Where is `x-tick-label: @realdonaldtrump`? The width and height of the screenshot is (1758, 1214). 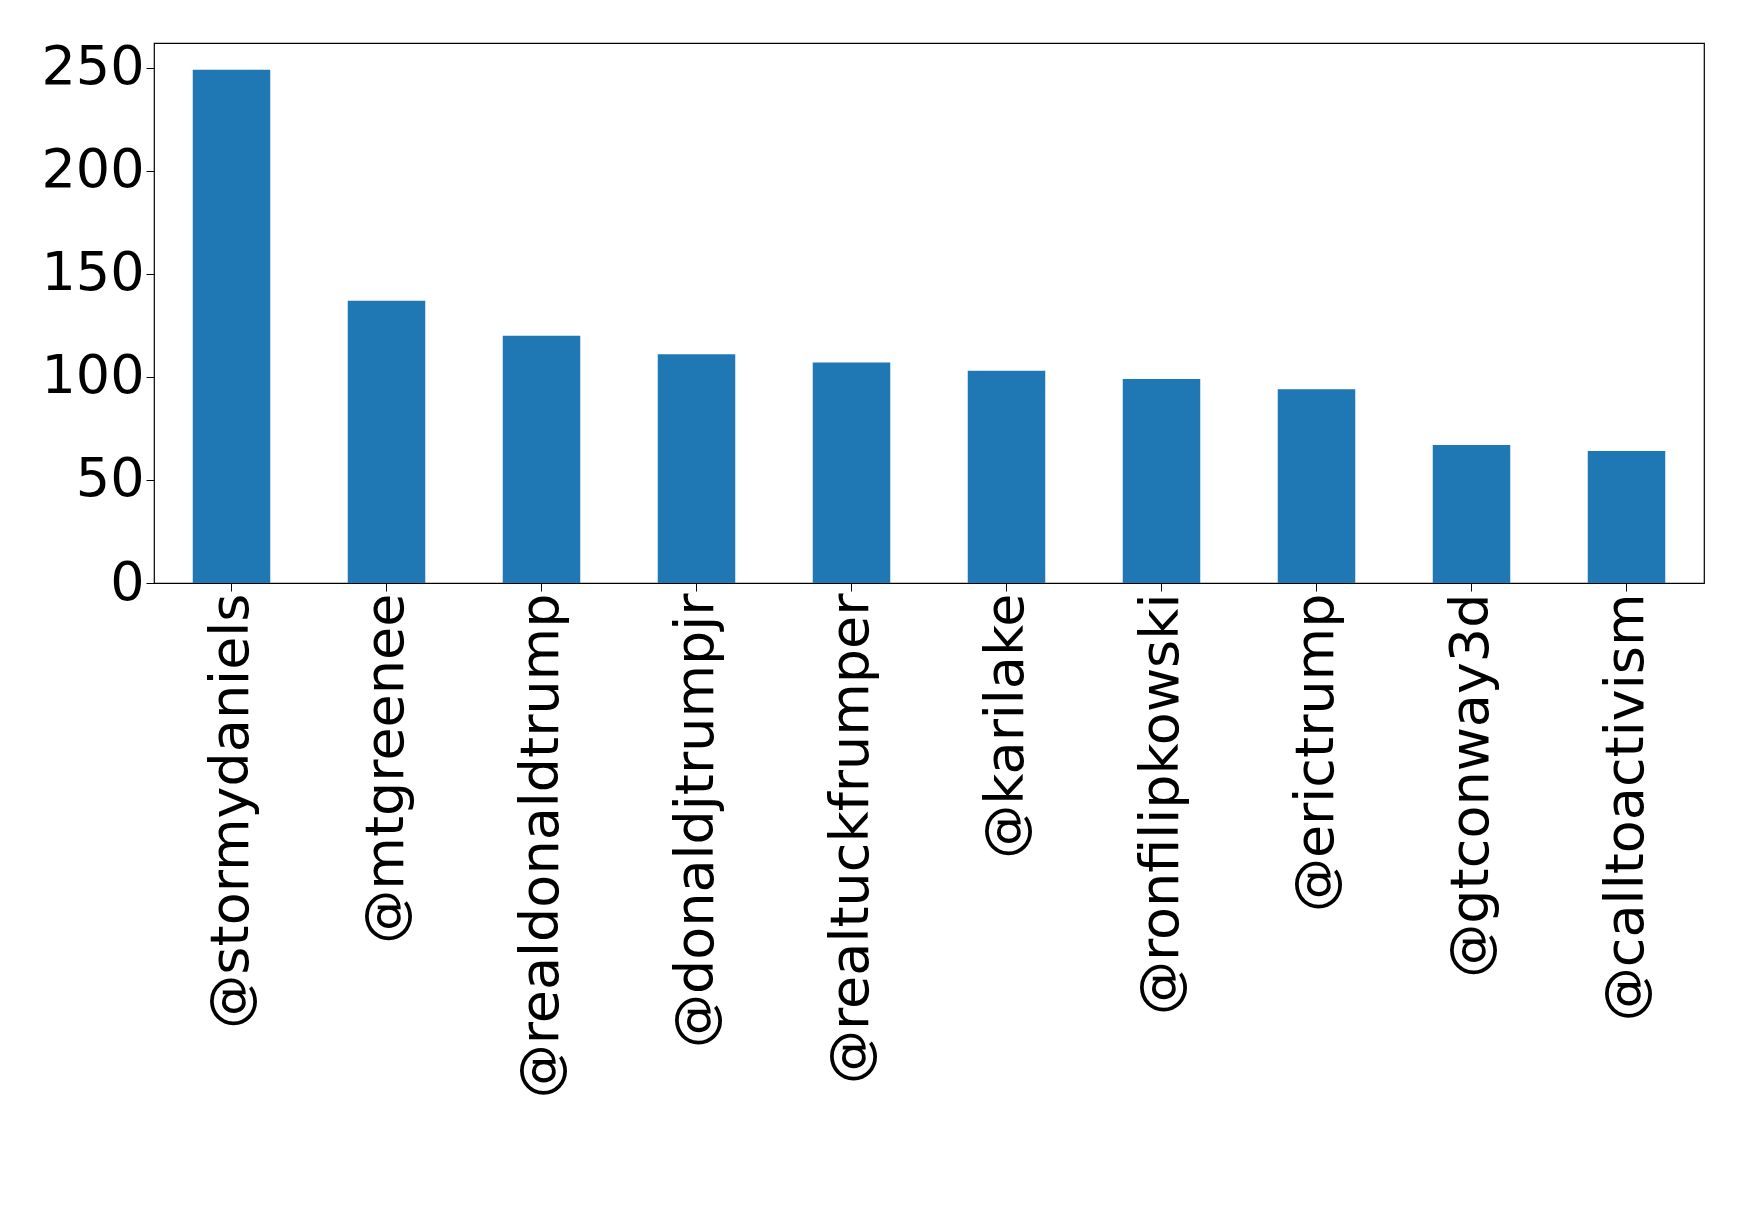 x-tick-label: @realdonaldtrump is located at coordinates (539, 846).